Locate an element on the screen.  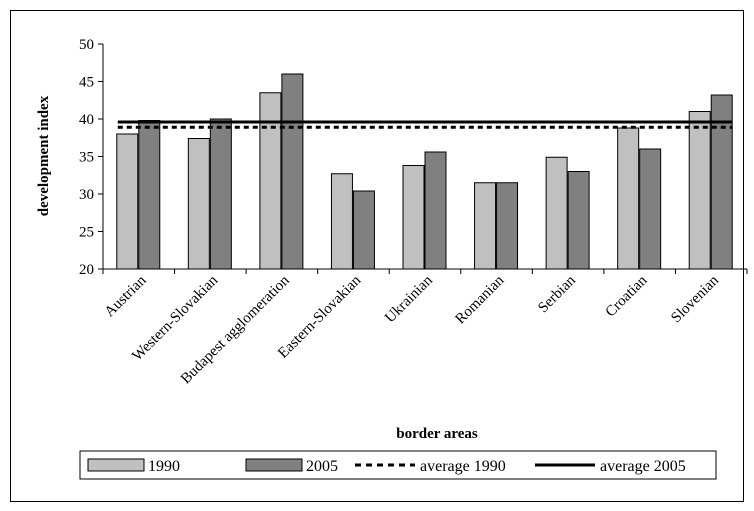
x-tick-label-4: Ukrainian is located at coordinates (409, 299).